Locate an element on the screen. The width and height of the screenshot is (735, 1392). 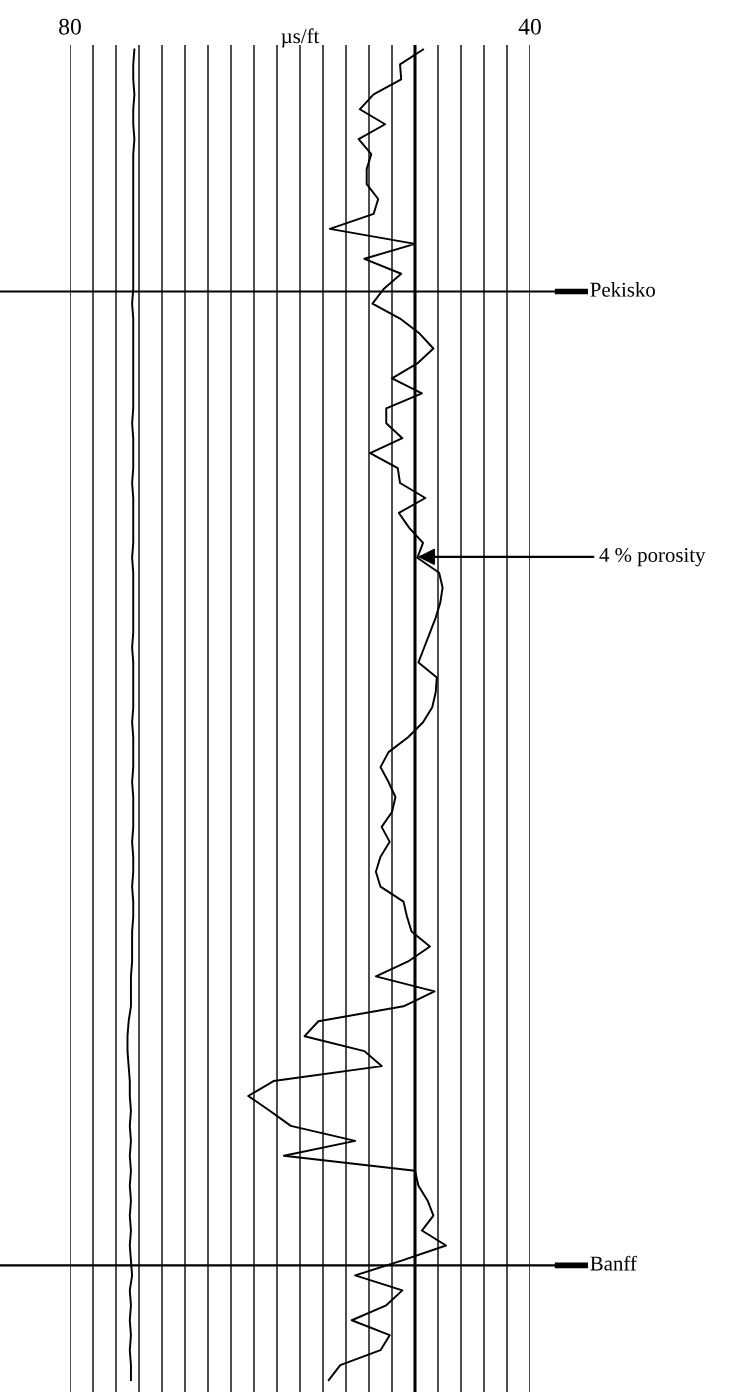
x-tick-label: 80 is located at coordinates (70, 26).